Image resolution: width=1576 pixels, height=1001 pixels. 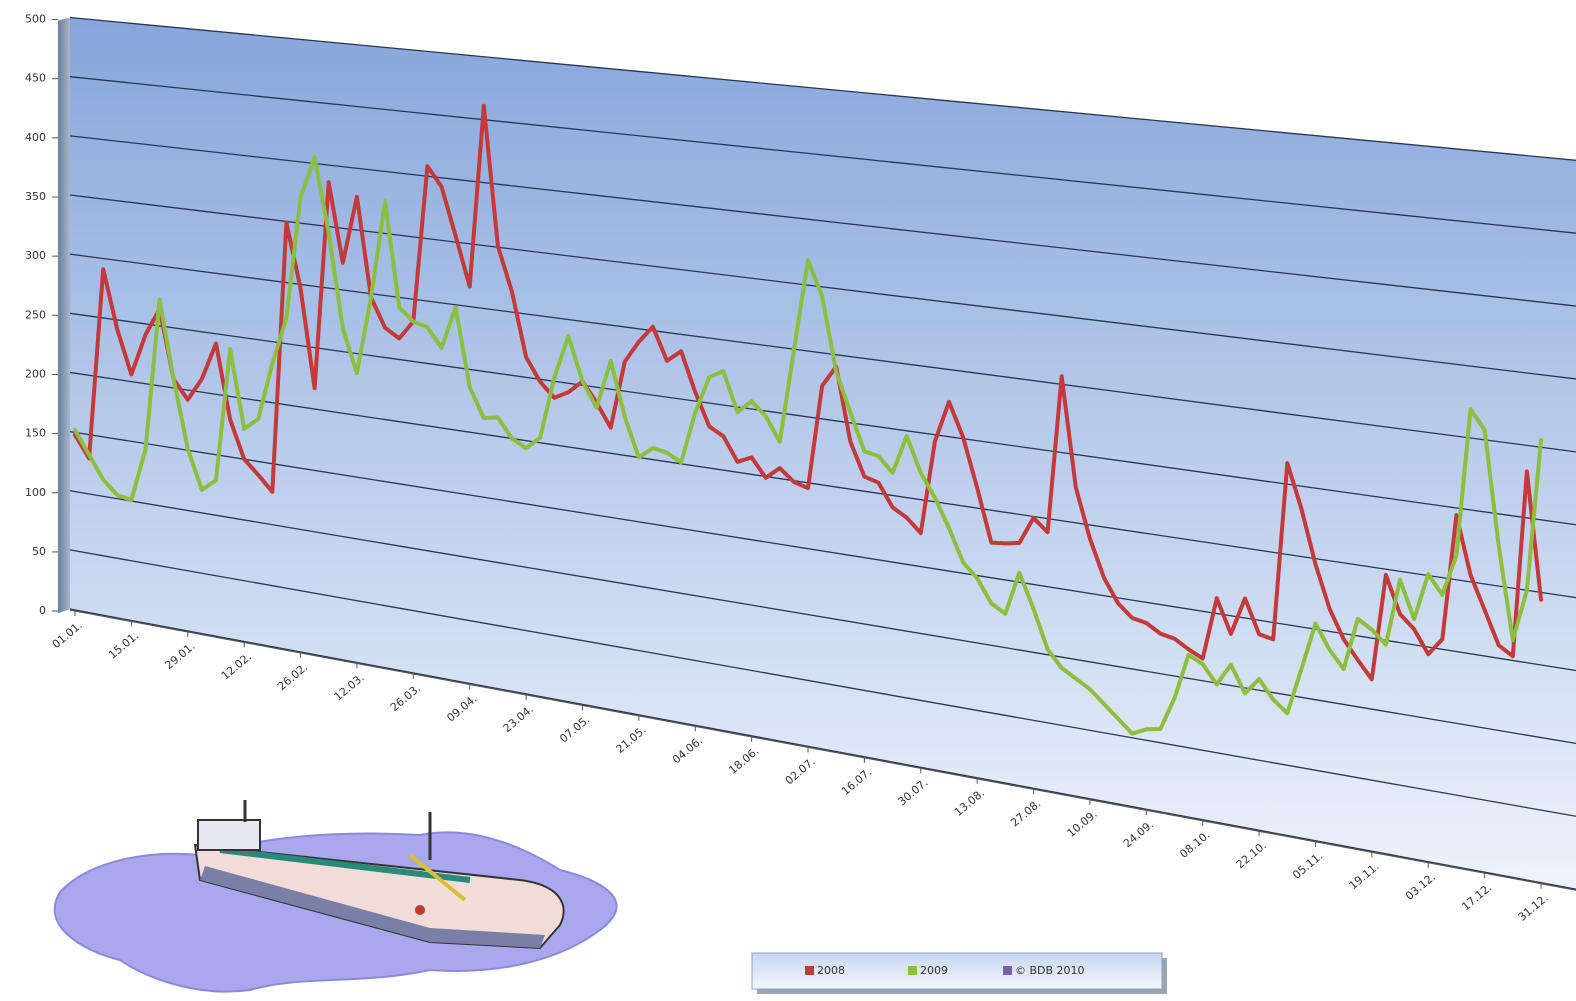 What do you see at coordinates (372, 907) in the screenshot?
I see `hull-side` at bounding box center [372, 907].